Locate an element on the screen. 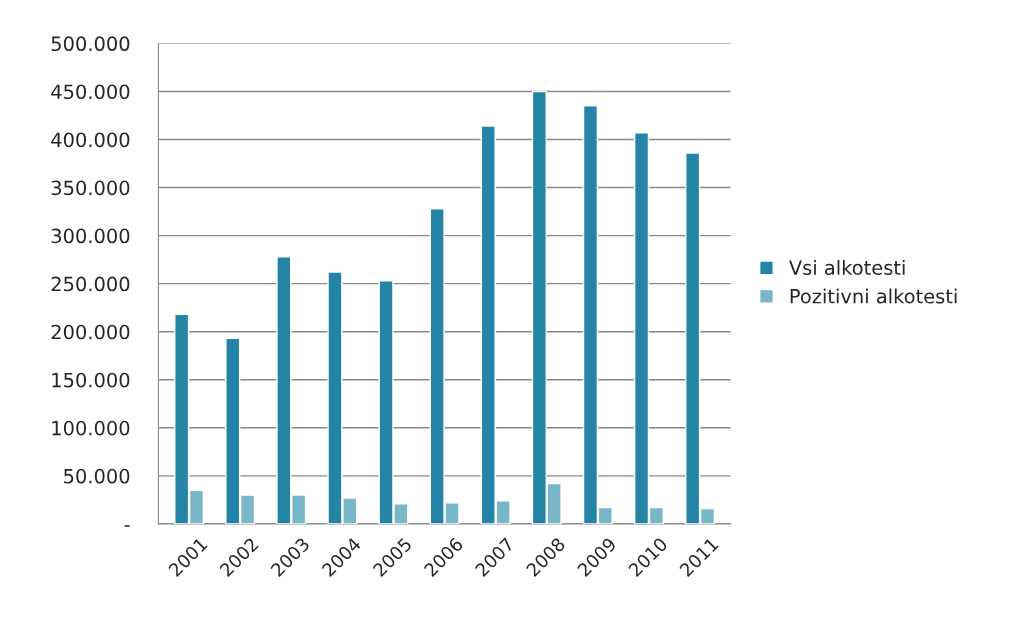 The height and width of the screenshot is (620, 1022). y-tick-label: 450.000 is located at coordinates (90, 92).